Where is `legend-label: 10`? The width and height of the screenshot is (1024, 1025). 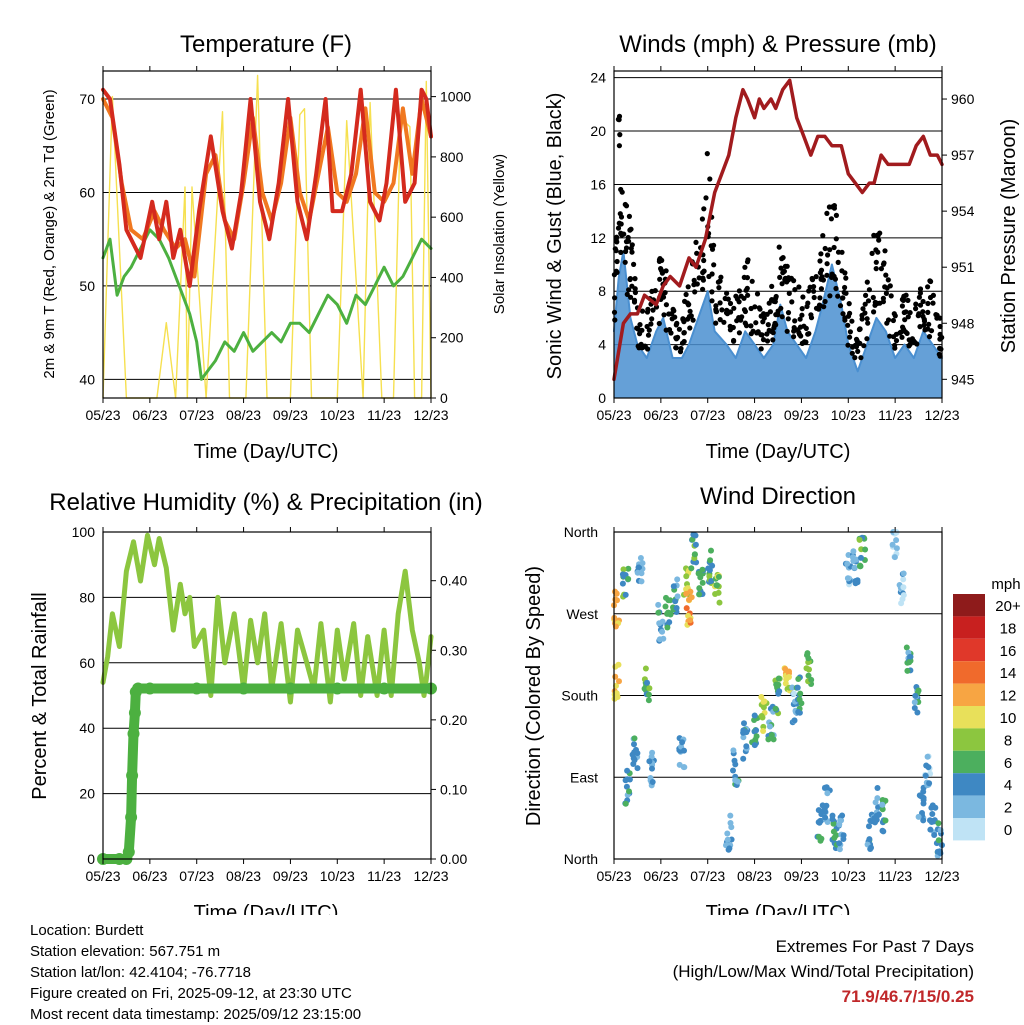
legend-label: 10 is located at coordinates (1008, 718).